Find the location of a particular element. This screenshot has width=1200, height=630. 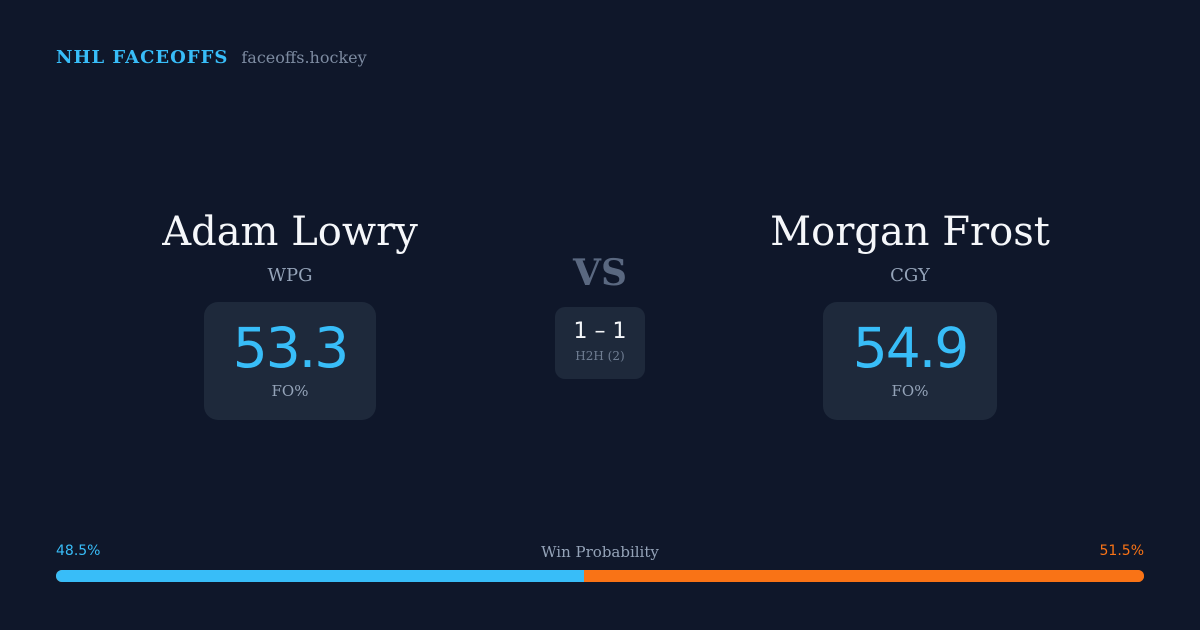

brand-header: NHL FACEOFFS faceoffs.hockey is located at coordinates (211, 57).